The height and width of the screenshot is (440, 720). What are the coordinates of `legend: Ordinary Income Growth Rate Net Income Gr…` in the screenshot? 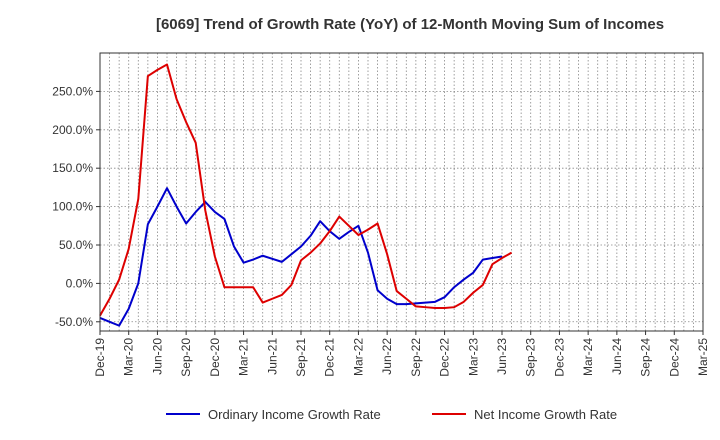 It's located at (391, 414).